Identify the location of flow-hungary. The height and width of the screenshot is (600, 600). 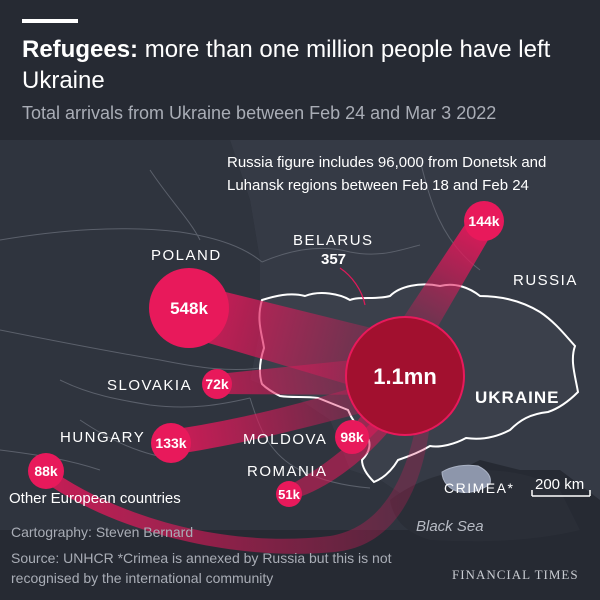
(285, 413).